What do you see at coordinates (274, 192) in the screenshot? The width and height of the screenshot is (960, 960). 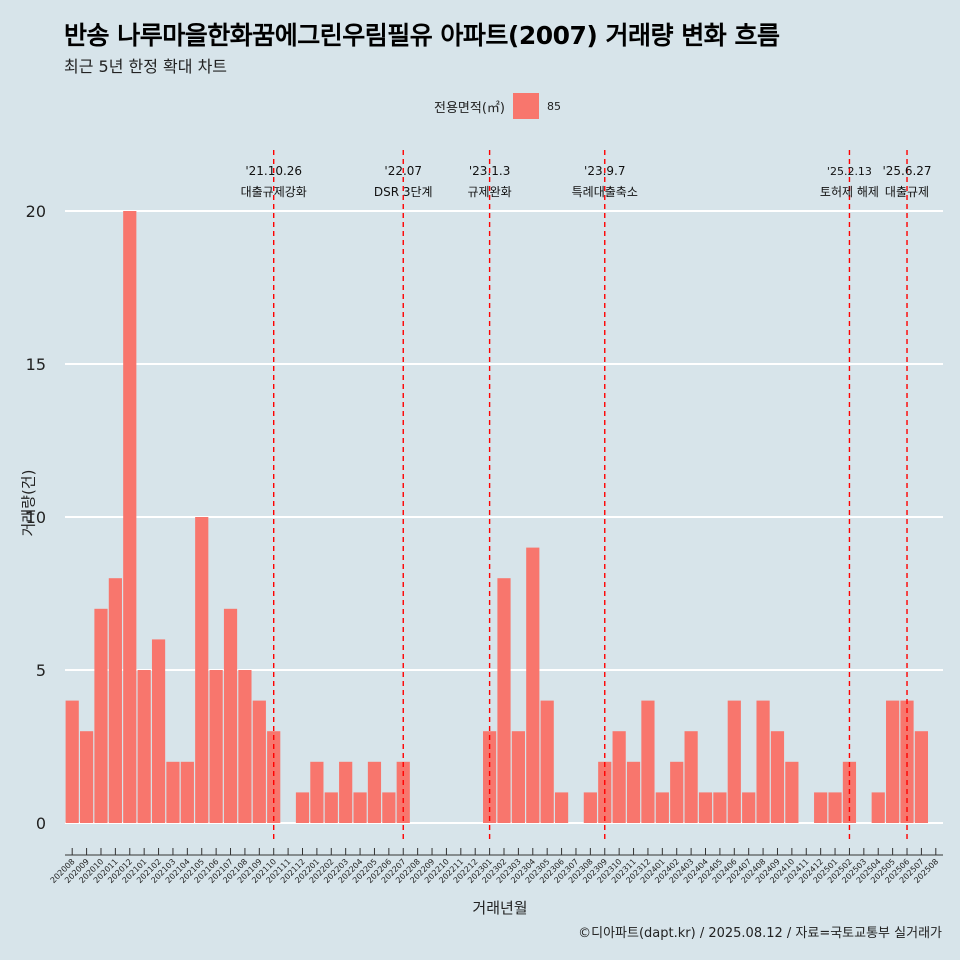 I see `event-label: 대출규제강화` at bounding box center [274, 192].